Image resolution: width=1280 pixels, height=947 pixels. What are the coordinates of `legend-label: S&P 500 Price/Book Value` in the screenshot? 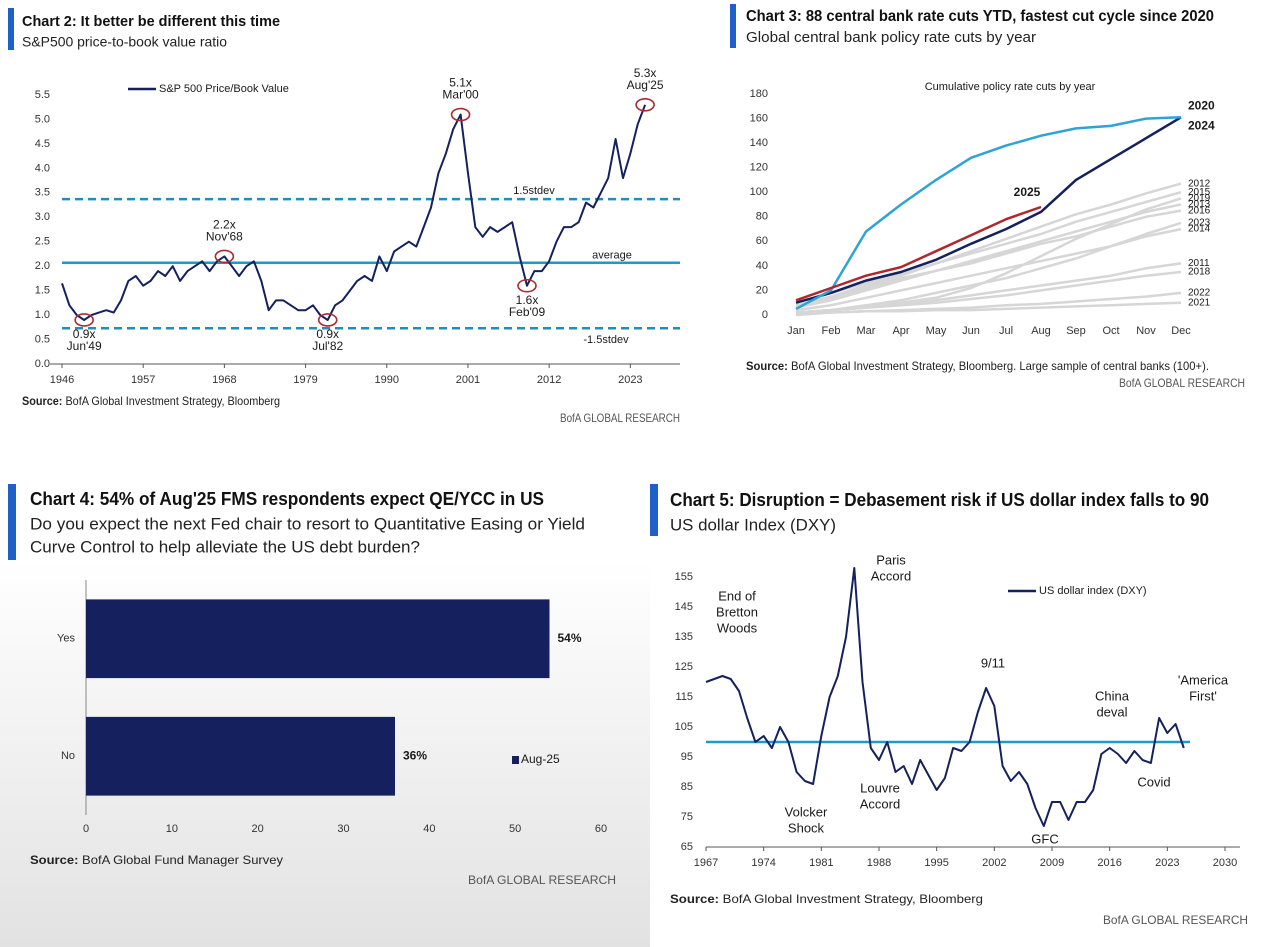 It's located at (224, 89).